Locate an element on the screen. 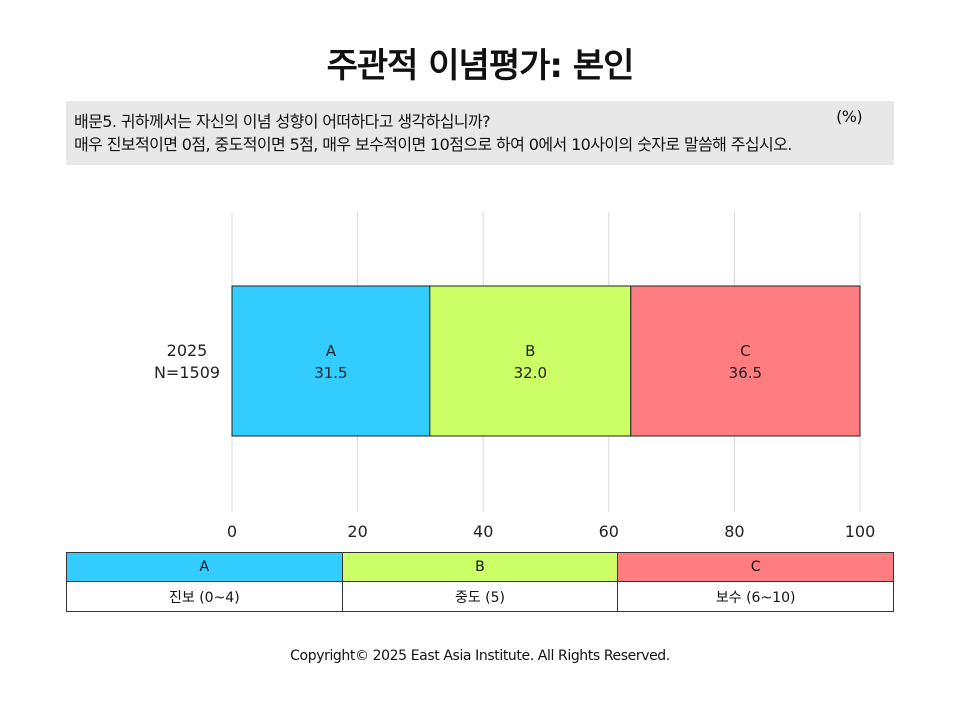 This screenshot has height=720, width=960. series-label: C is located at coordinates (745, 351).